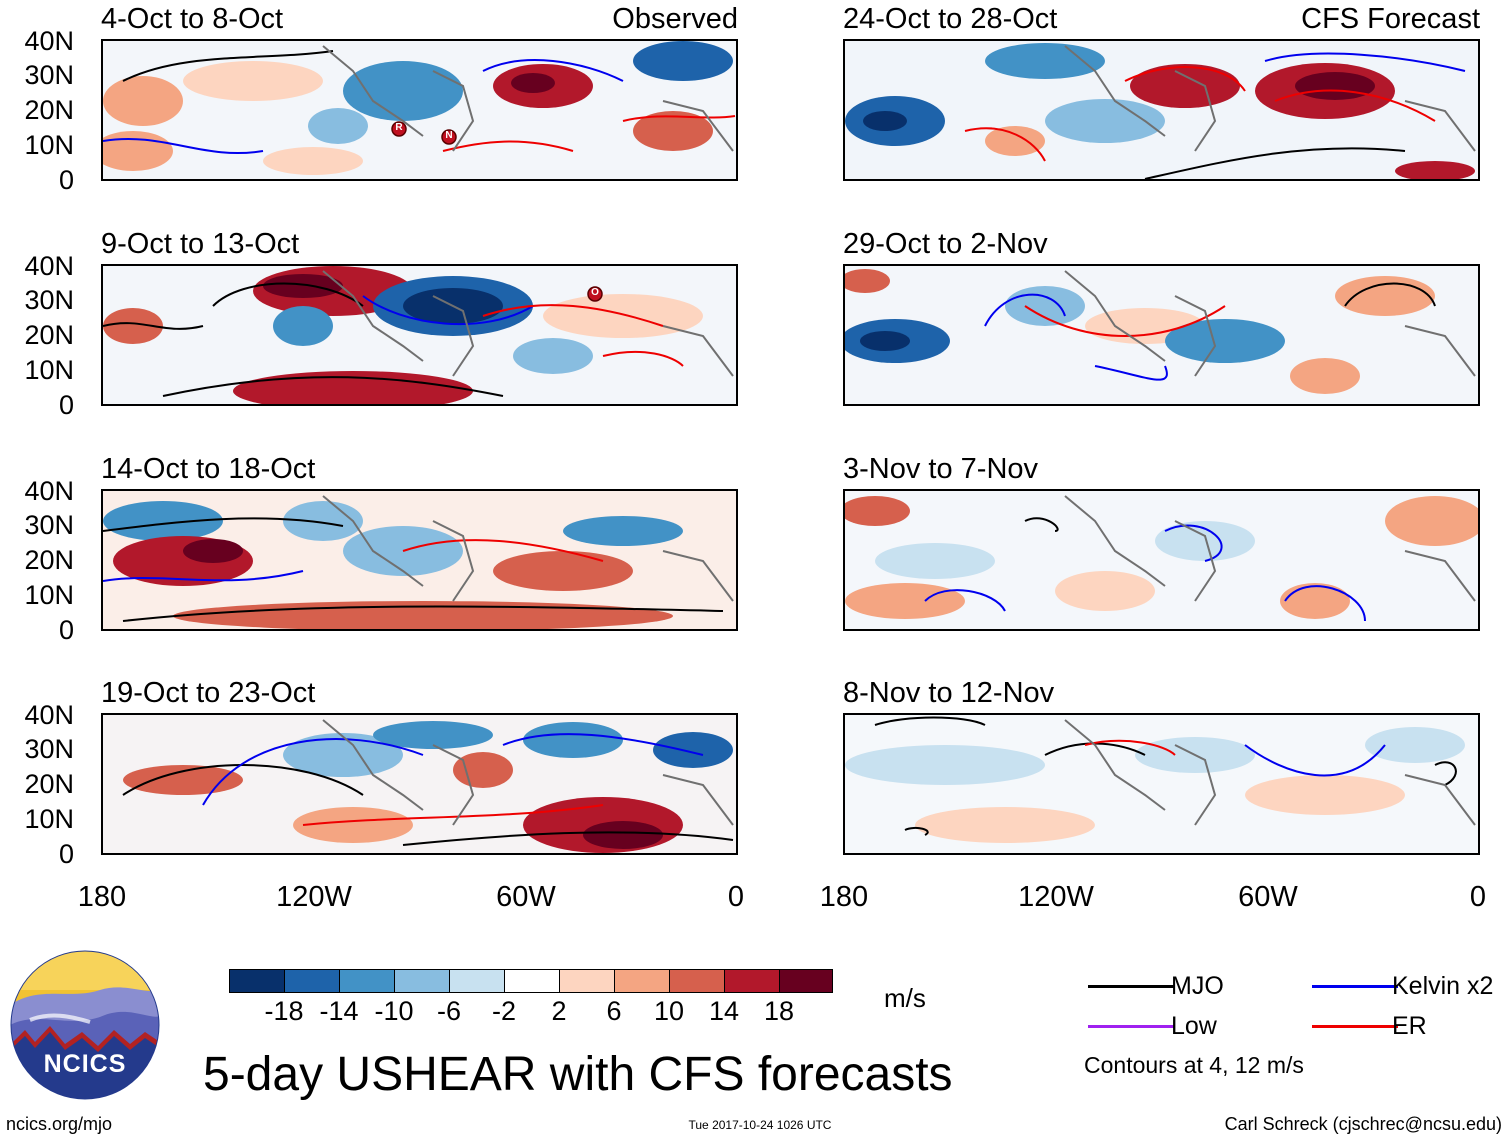 This screenshot has width=1510, height=1141. I want to click on footer-credit: Carl Schreck (cjschrec@ncsu.edu), so click(1363, 1124).